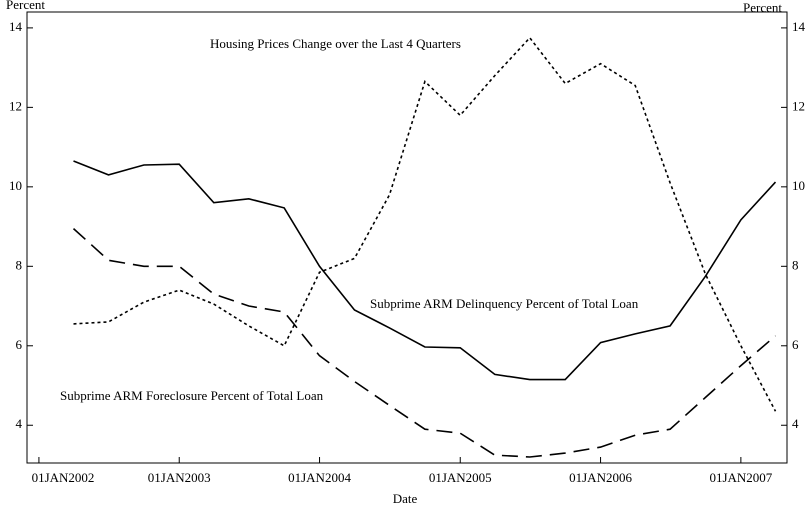 Image resolution: width=807 pixels, height=511 pixels. What do you see at coordinates (19, 344) in the screenshot?
I see `y-tick-label: 6` at bounding box center [19, 344].